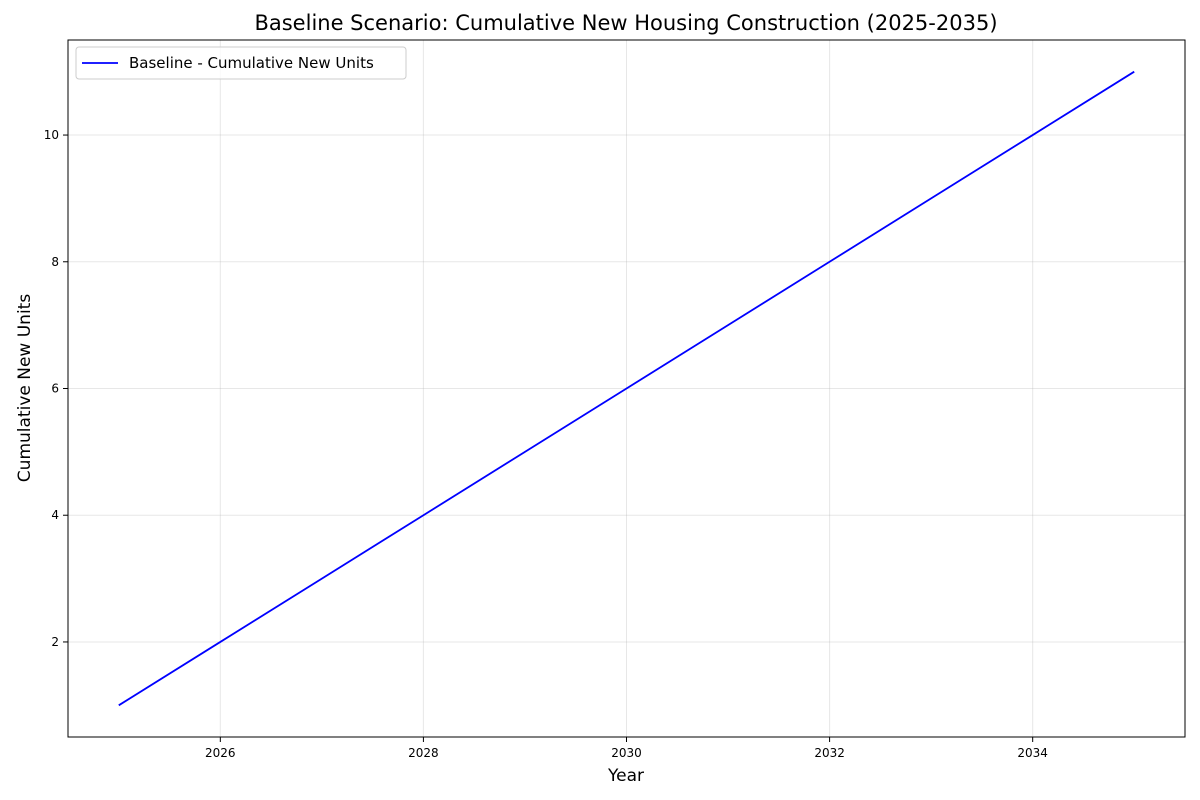 The image size is (1200, 800). What do you see at coordinates (1032, 753) in the screenshot?
I see `x-tick-label: 2034` at bounding box center [1032, 753].